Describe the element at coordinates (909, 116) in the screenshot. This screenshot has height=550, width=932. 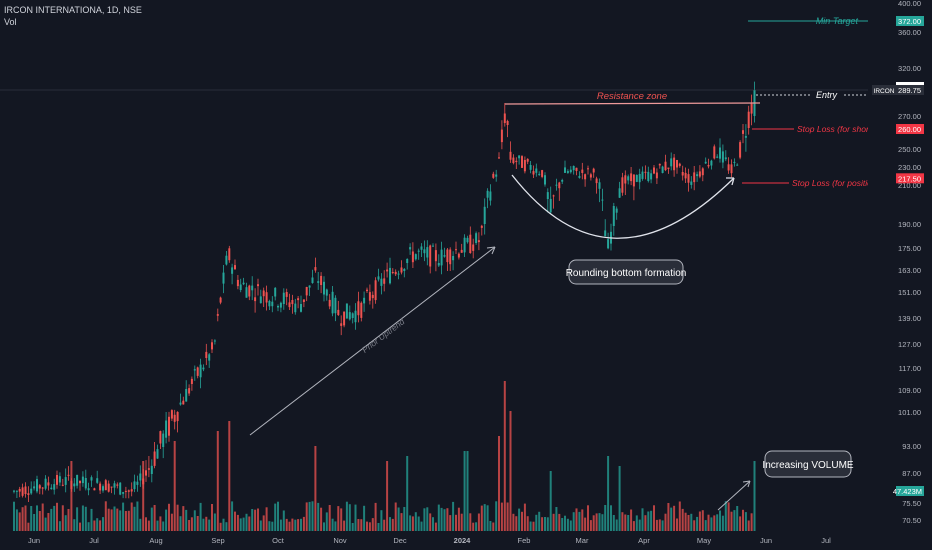
I see `price-axis-tick: 270.00` at that location.